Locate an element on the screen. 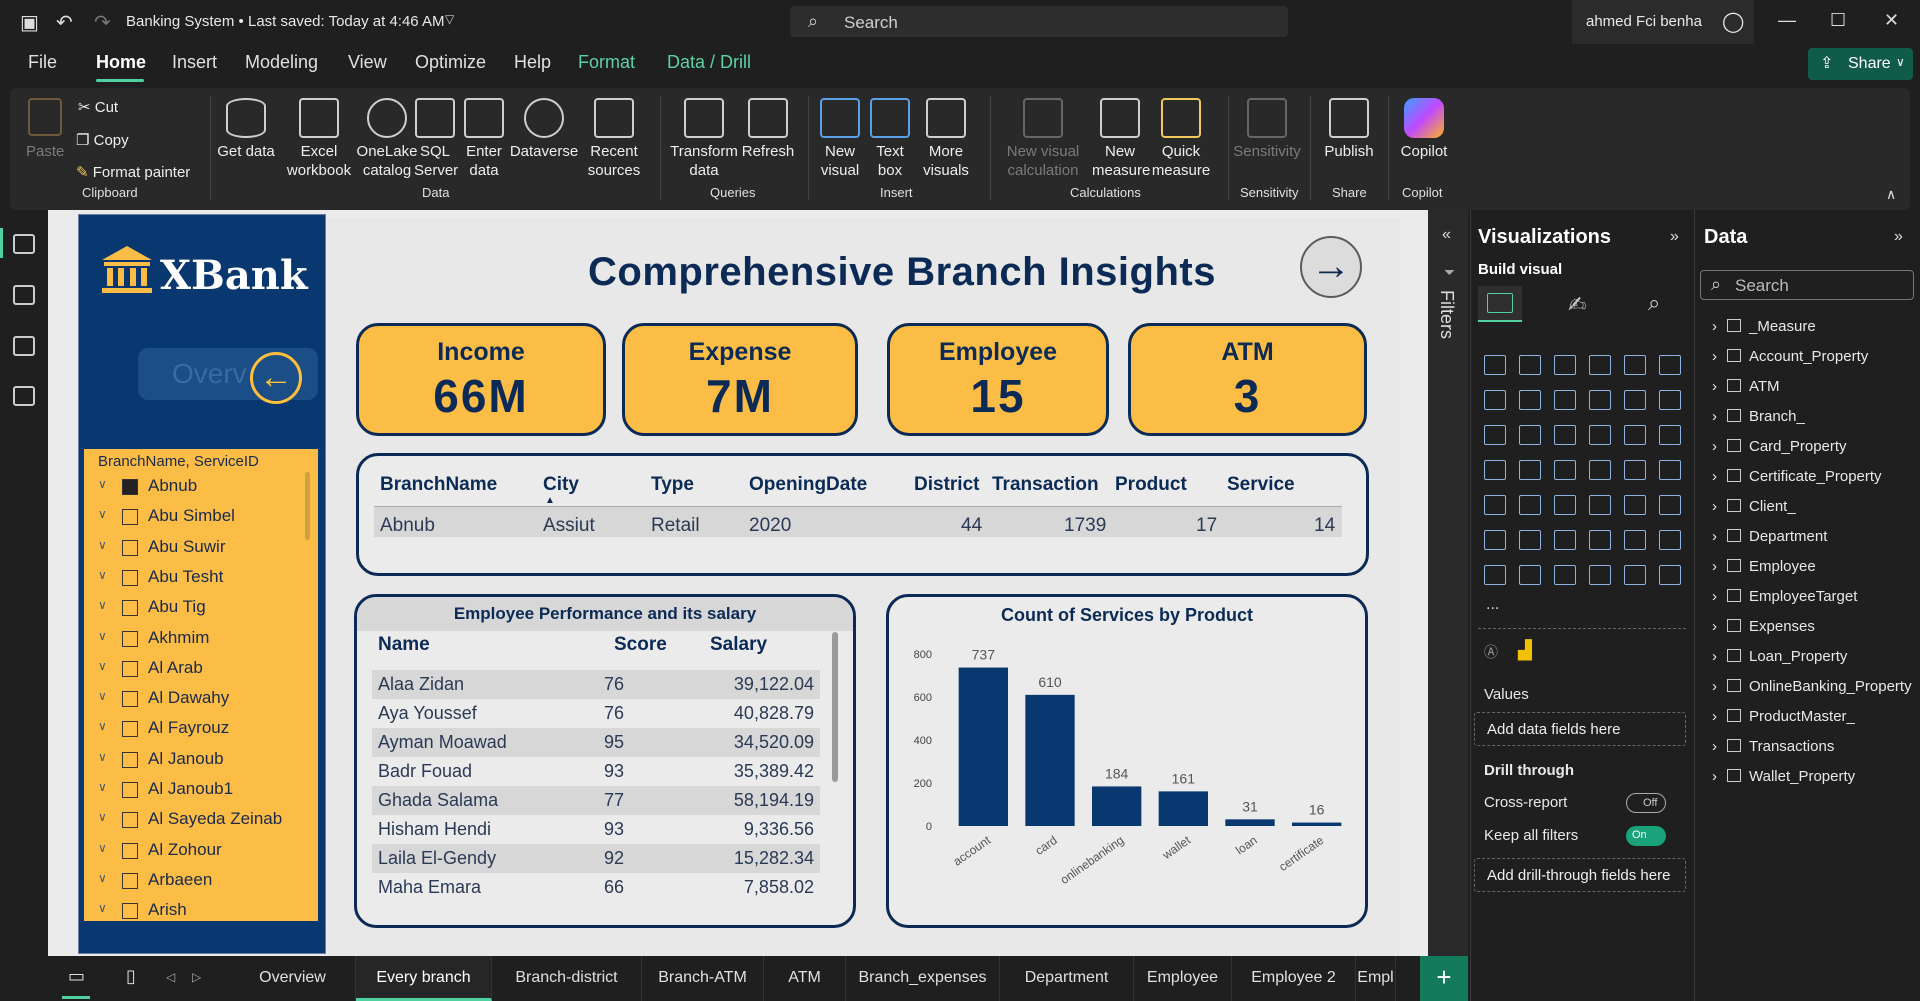 The height and width of the screenshot is (1001, 1920). stacked-bar-100-icon is located at coordinates (1635, 365).